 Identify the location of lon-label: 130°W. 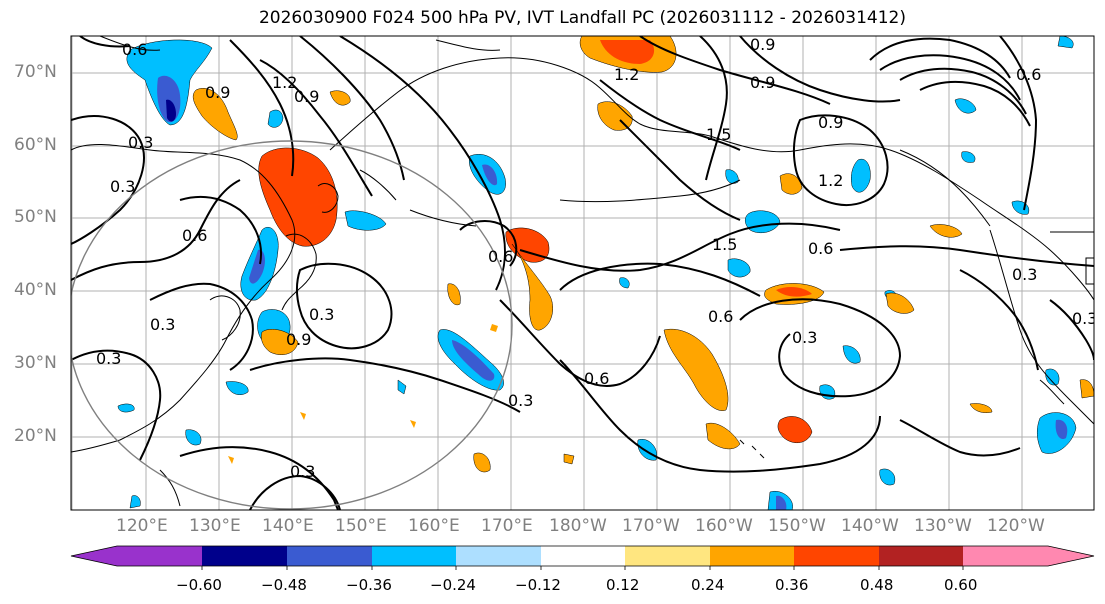
(943, 526).